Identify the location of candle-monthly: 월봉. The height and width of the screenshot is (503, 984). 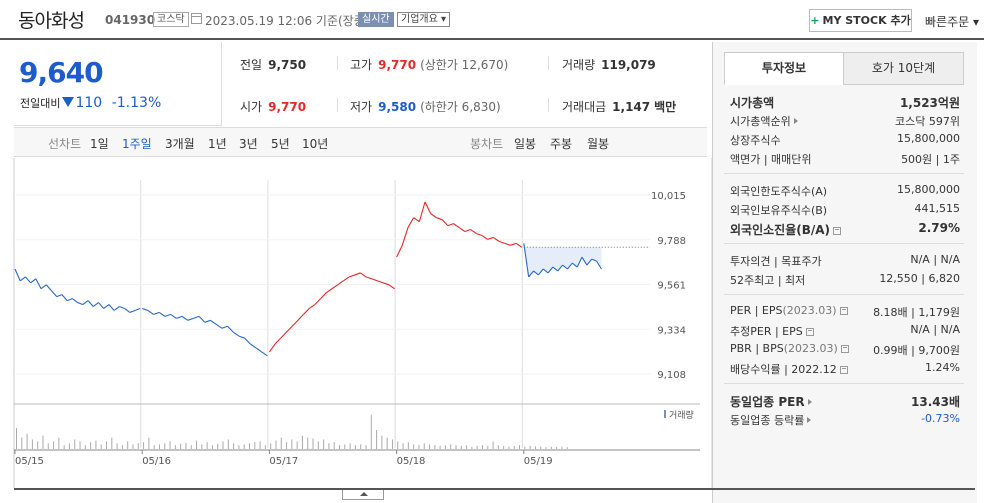
(598, 144).